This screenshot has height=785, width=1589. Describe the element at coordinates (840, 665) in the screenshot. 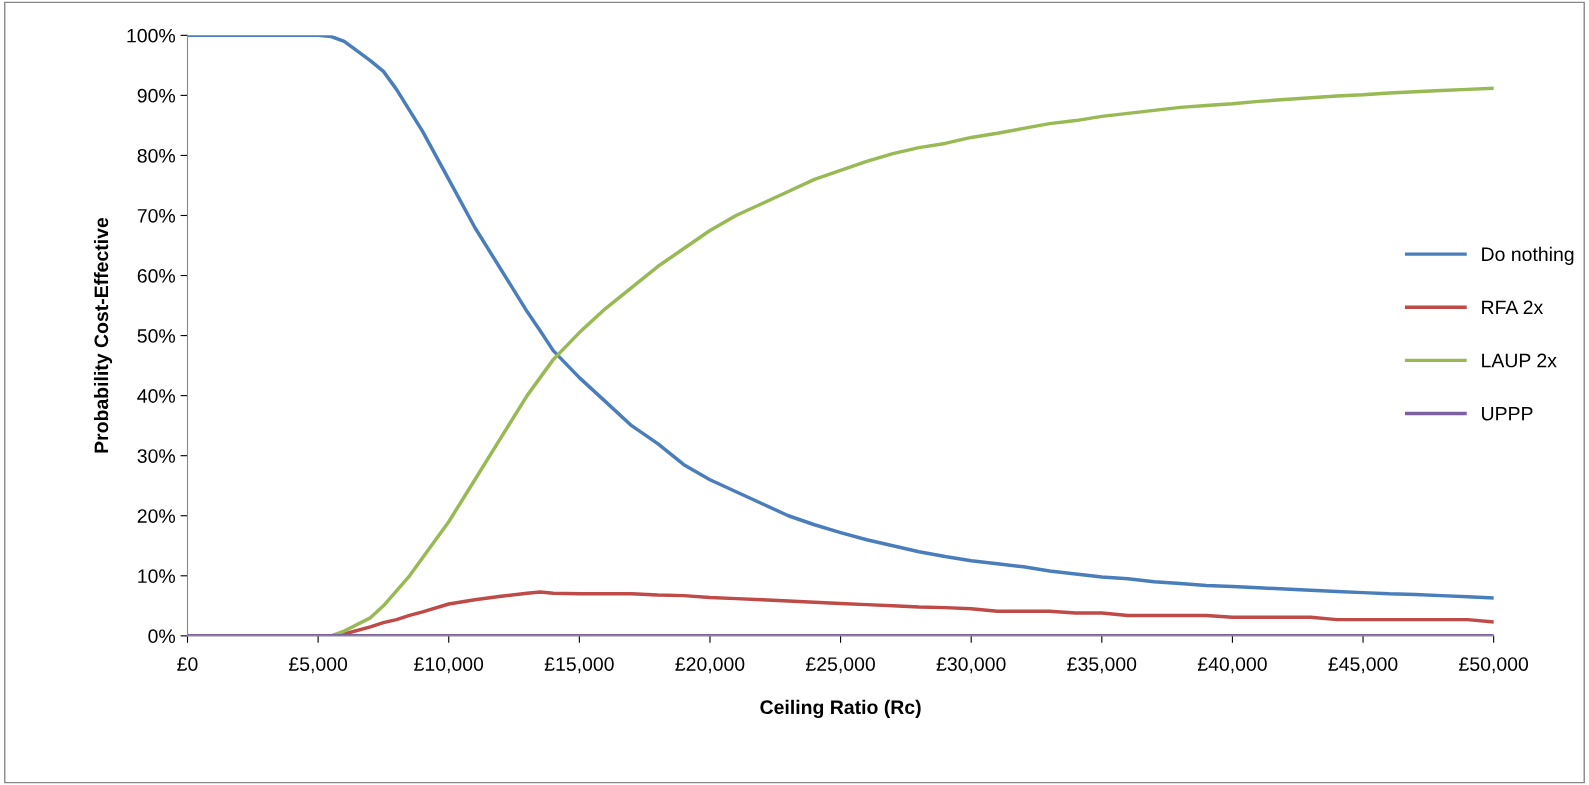

I see `x-tick-label: £25,000` at that location.